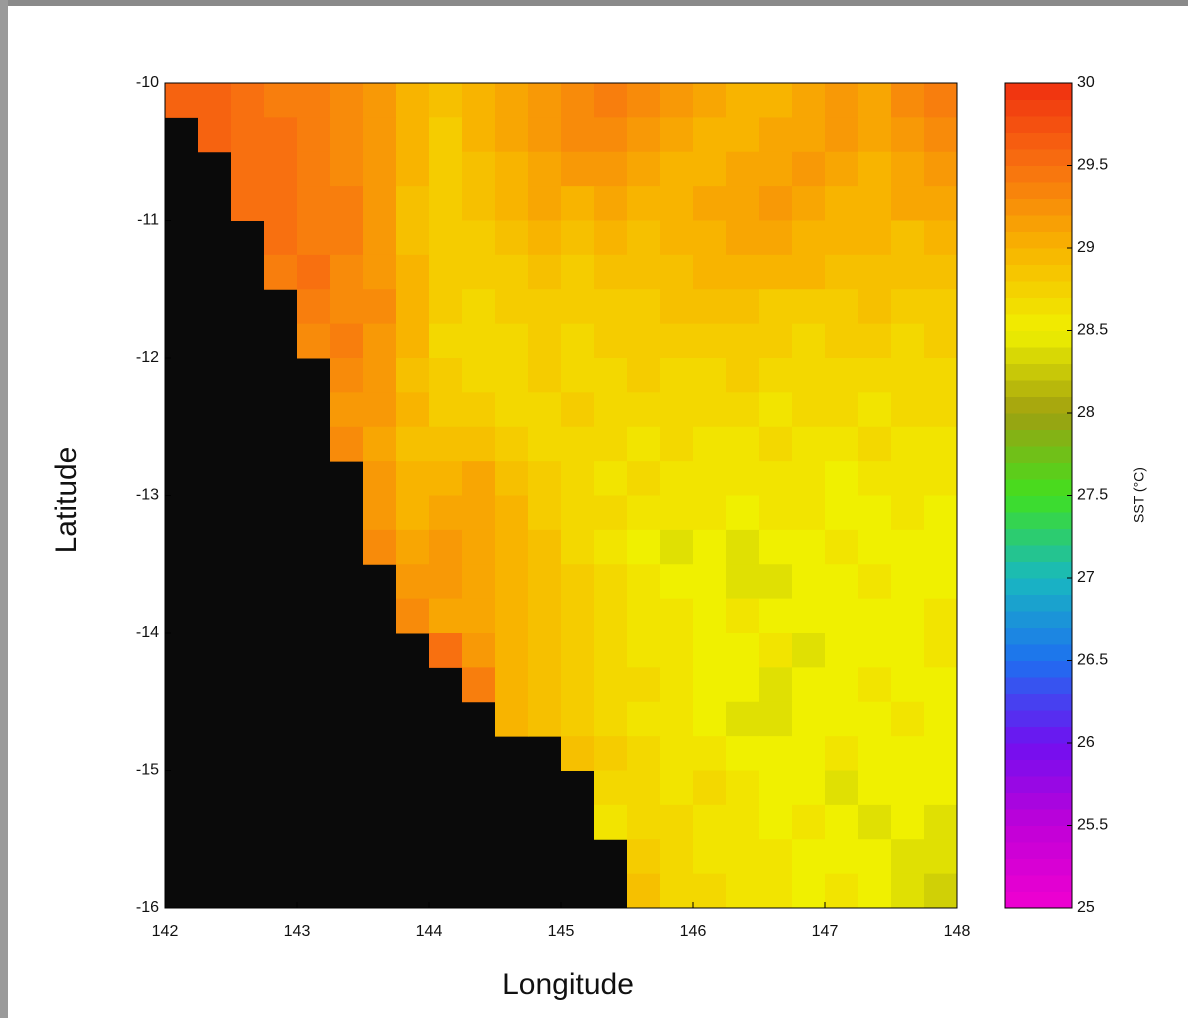 The image size is (1188, 1023). Describe the element at coordinates (147, 907) in the screenshot. I see `y-tick-label: -16` at that location.